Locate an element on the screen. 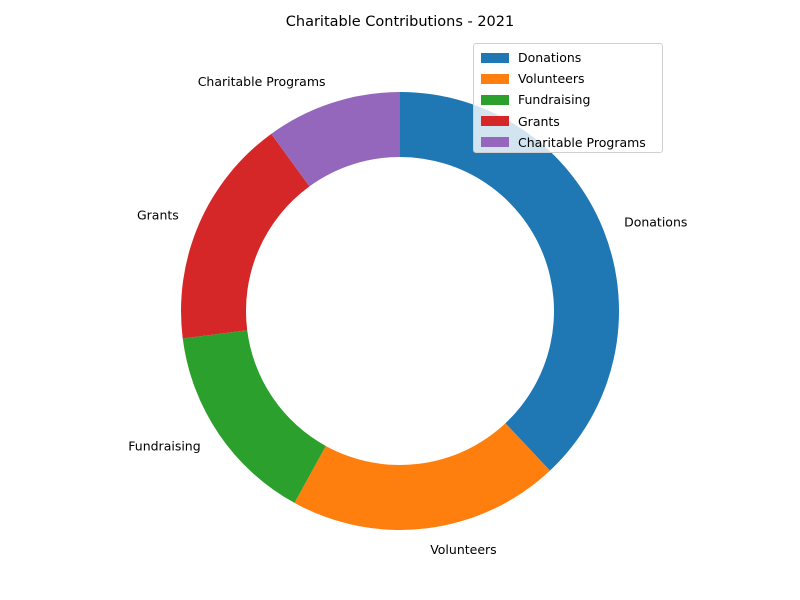  legend-item-volunteers: Volunteers is located at coordinates (571, 78).